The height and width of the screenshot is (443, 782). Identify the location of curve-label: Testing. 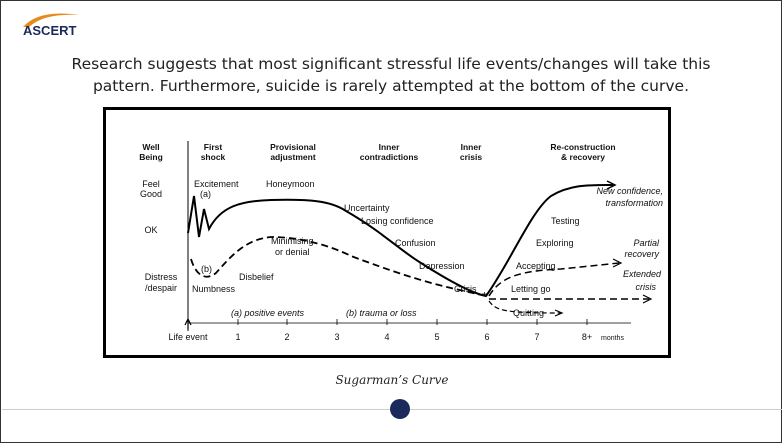
(565, 221).